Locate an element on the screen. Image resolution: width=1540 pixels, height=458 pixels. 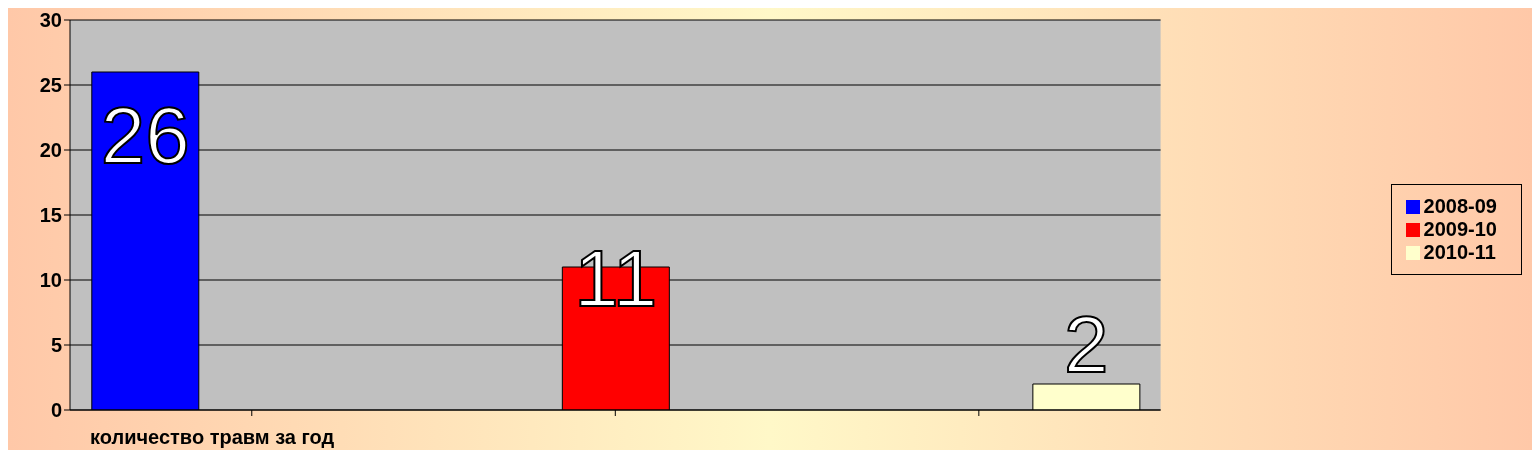
x-axis-title: количество травм за год is located at coordinates (212, 437).